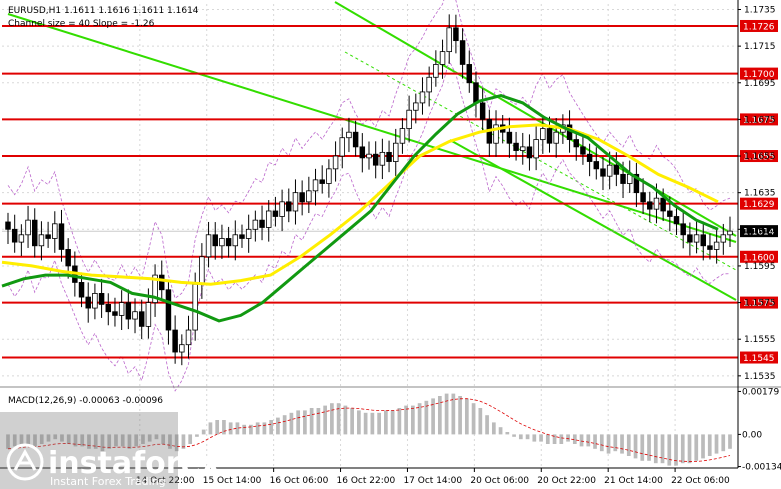 The width and height of the screenshot is (781, 489). What do you see at coordinates (760, 194) in the screenshot?
I see `price-tick-label: 1.1635` at bounding box center [760, 194].